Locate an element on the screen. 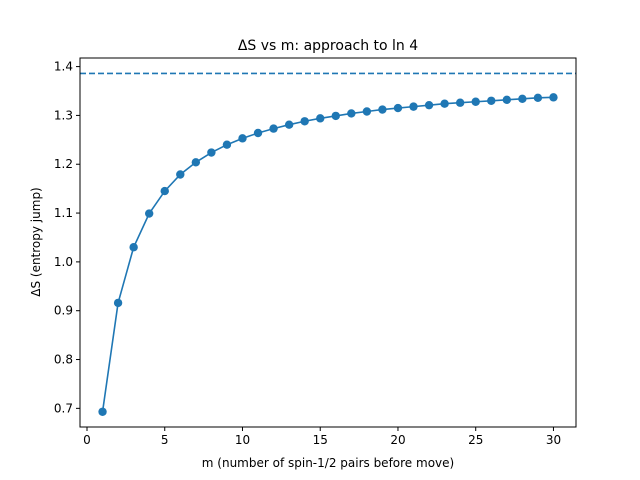 This screenshot has width=640, height=480. x-tick-label: 15 is located at coordinates (320, 440).